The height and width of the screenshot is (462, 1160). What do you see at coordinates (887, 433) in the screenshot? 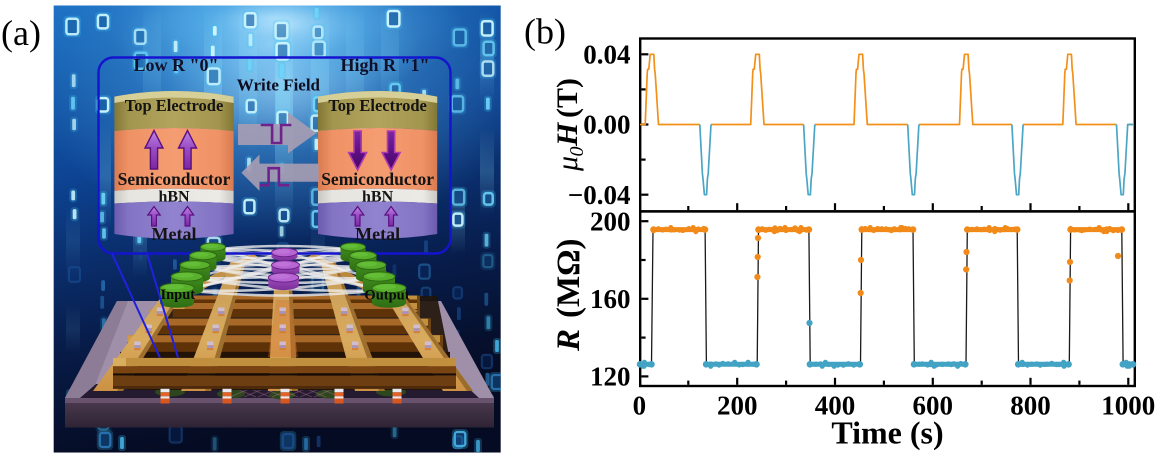
I see `svg-text: Time (s)` at bounding box center [887, 433].